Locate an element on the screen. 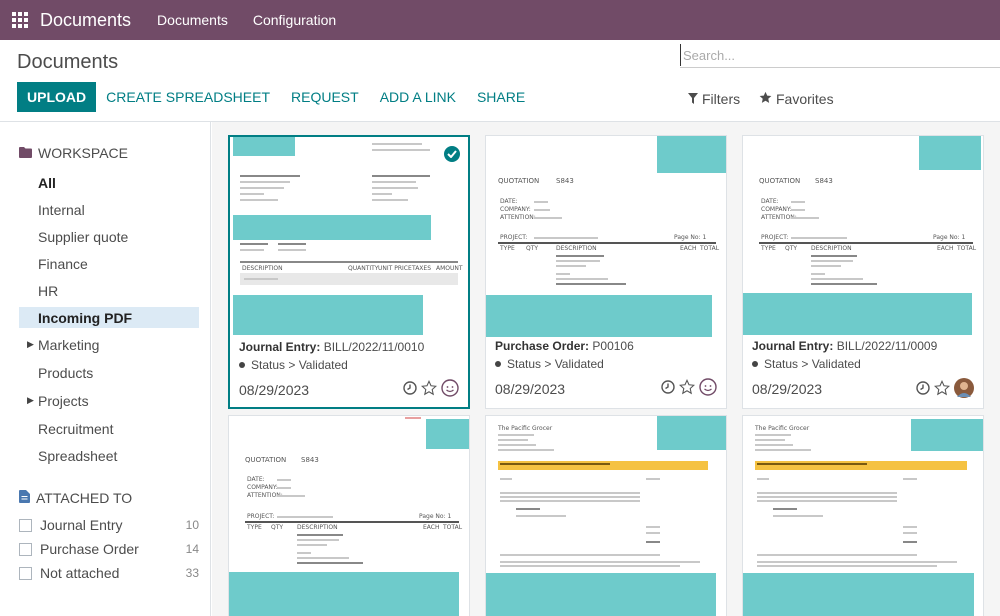 The width and height of the screenshot is (1000, 616). page-title: Documents is located at coordinates (68, 62).